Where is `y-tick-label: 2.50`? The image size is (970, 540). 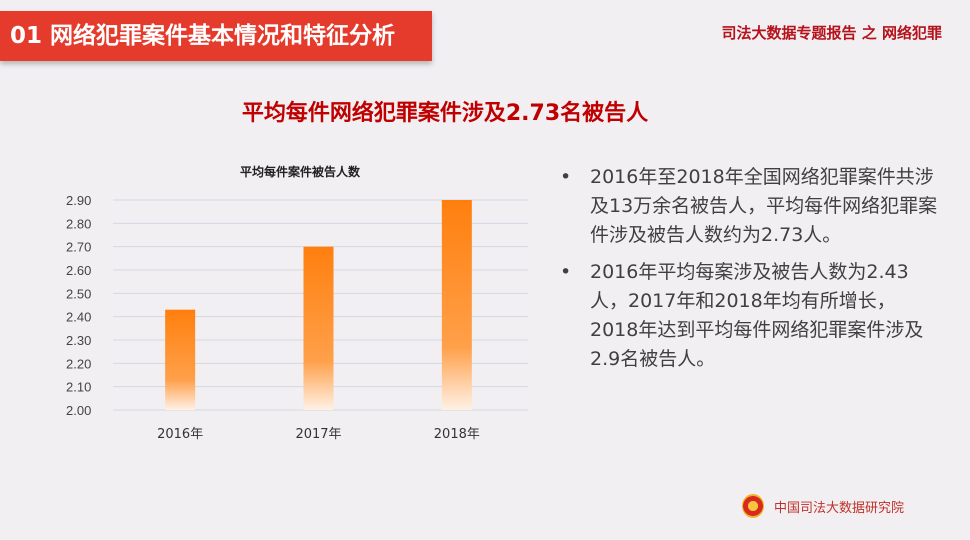
y-tick-label: 2.50 is located at coordinates (78, 293).